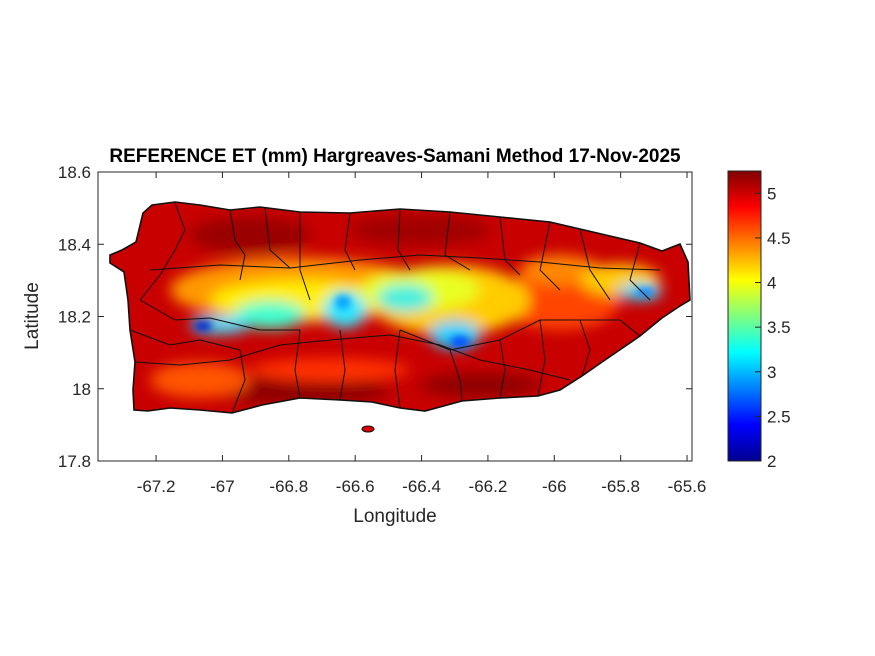 This screenshot has height=656, width=875. I want to click on y-tick-label: 18.4, so click(74, 244).